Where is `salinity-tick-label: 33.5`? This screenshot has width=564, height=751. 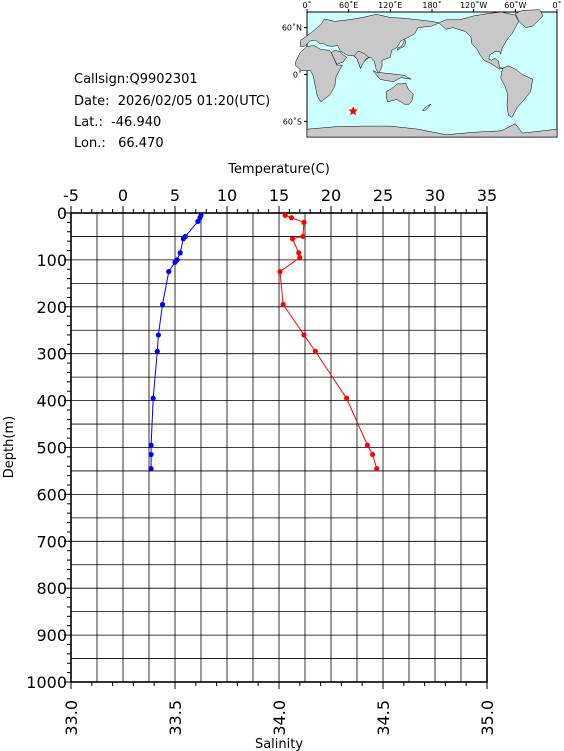
salinity-tick-label: 33.5 is located at coordinates (175, 718).